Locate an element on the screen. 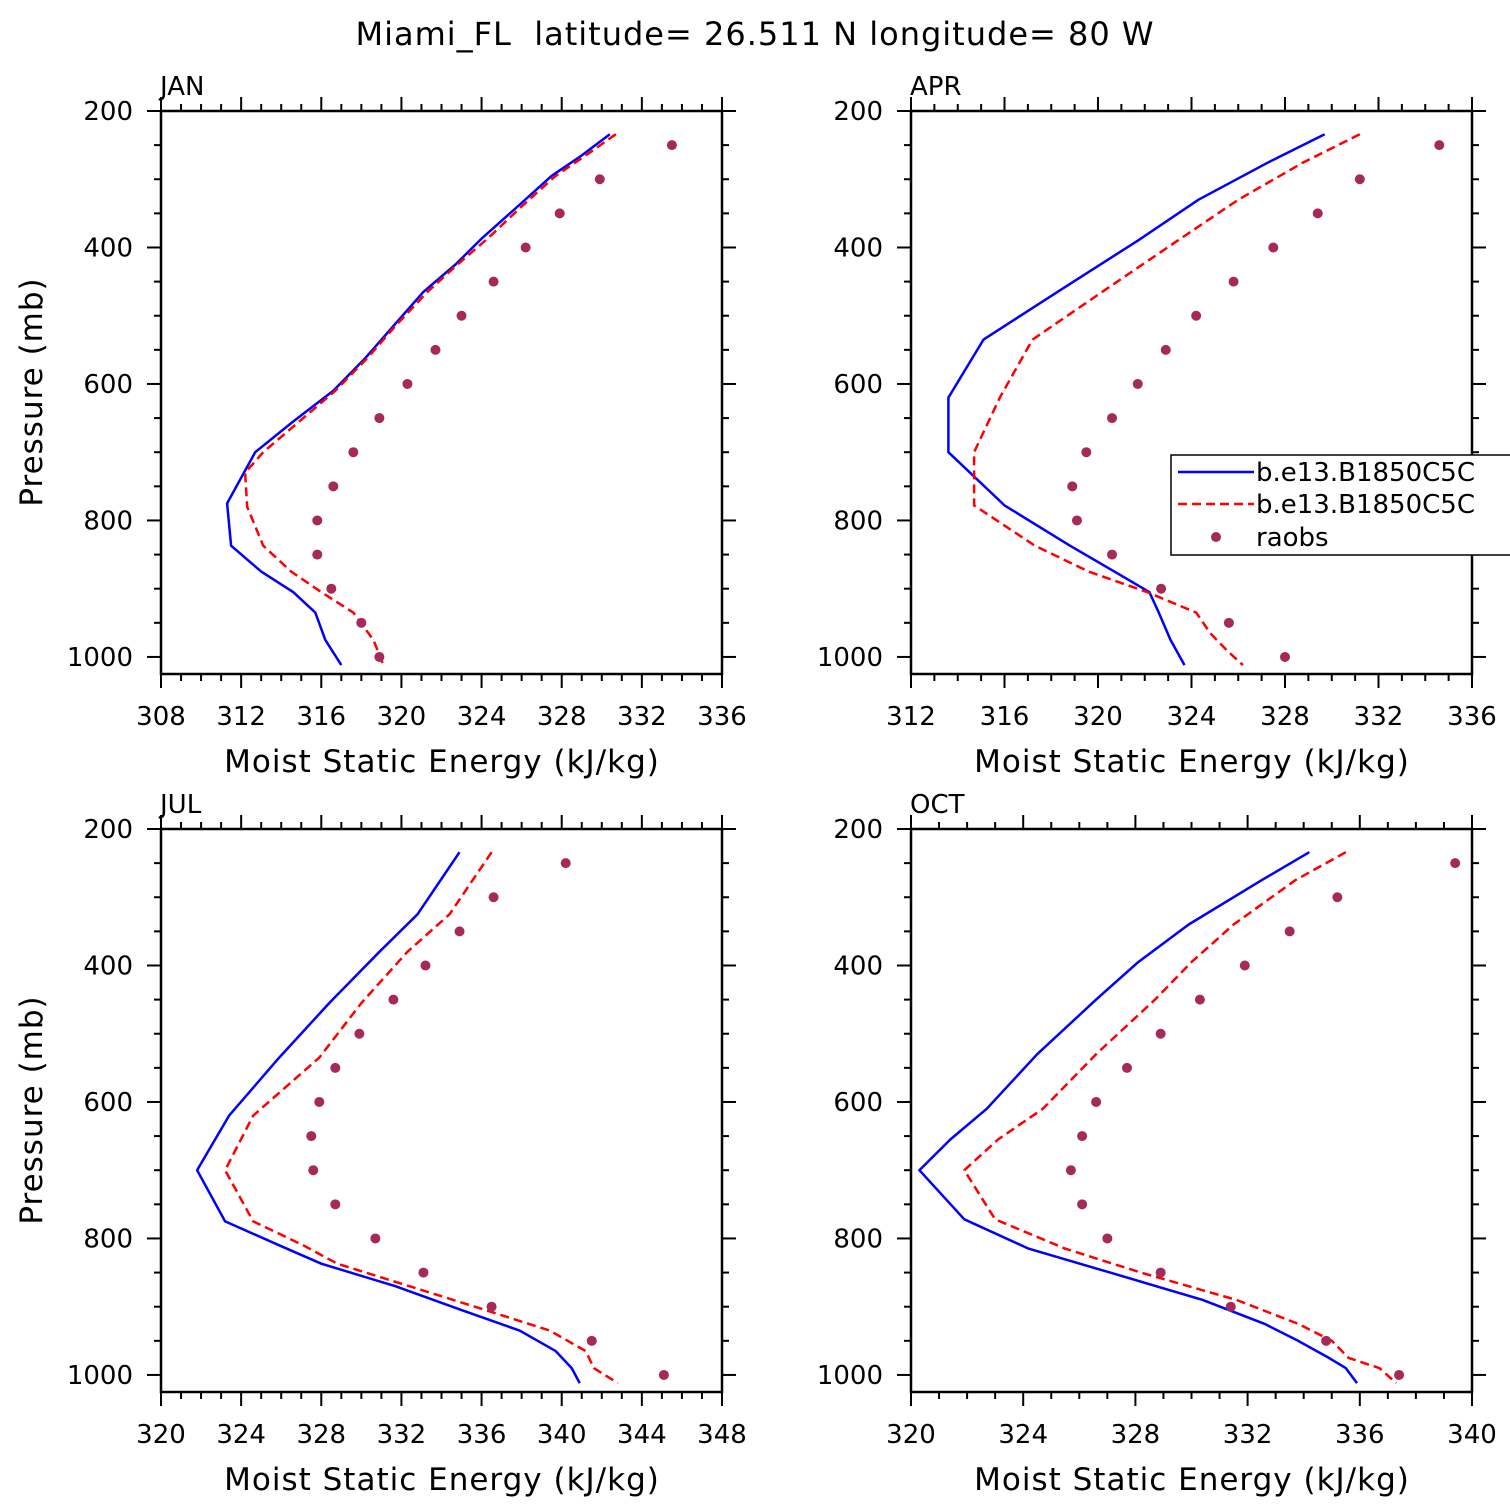  panel-label: APR is located at coordinates (936, 87).